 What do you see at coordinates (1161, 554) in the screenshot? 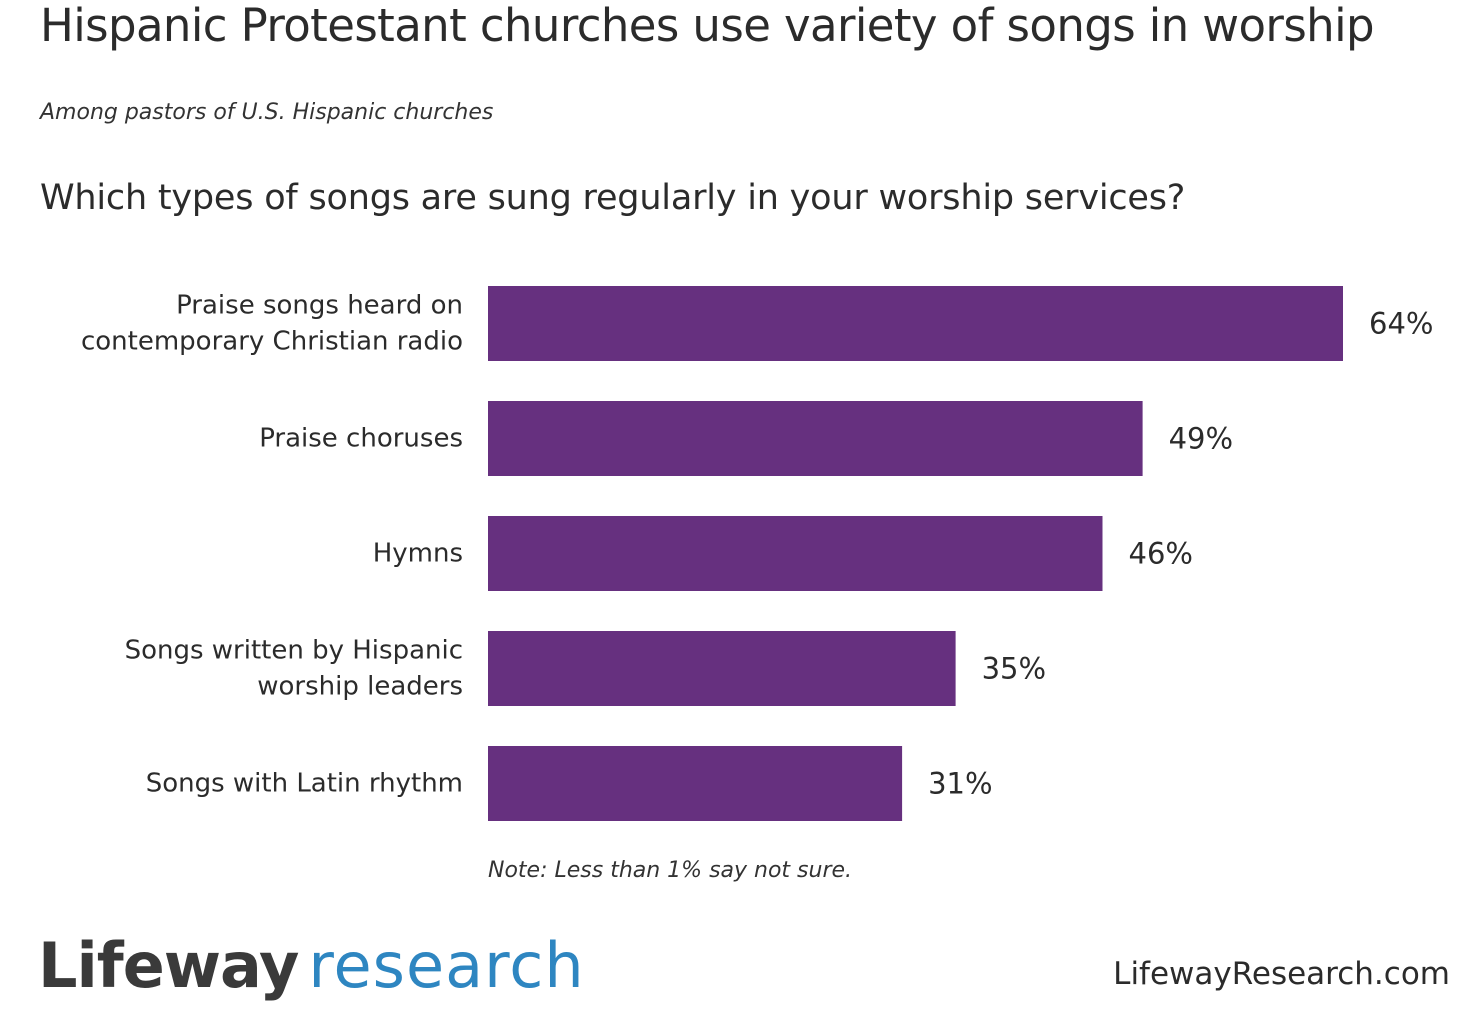
I see `bar-value-label: 46%` at bounding box center [1161, 554].